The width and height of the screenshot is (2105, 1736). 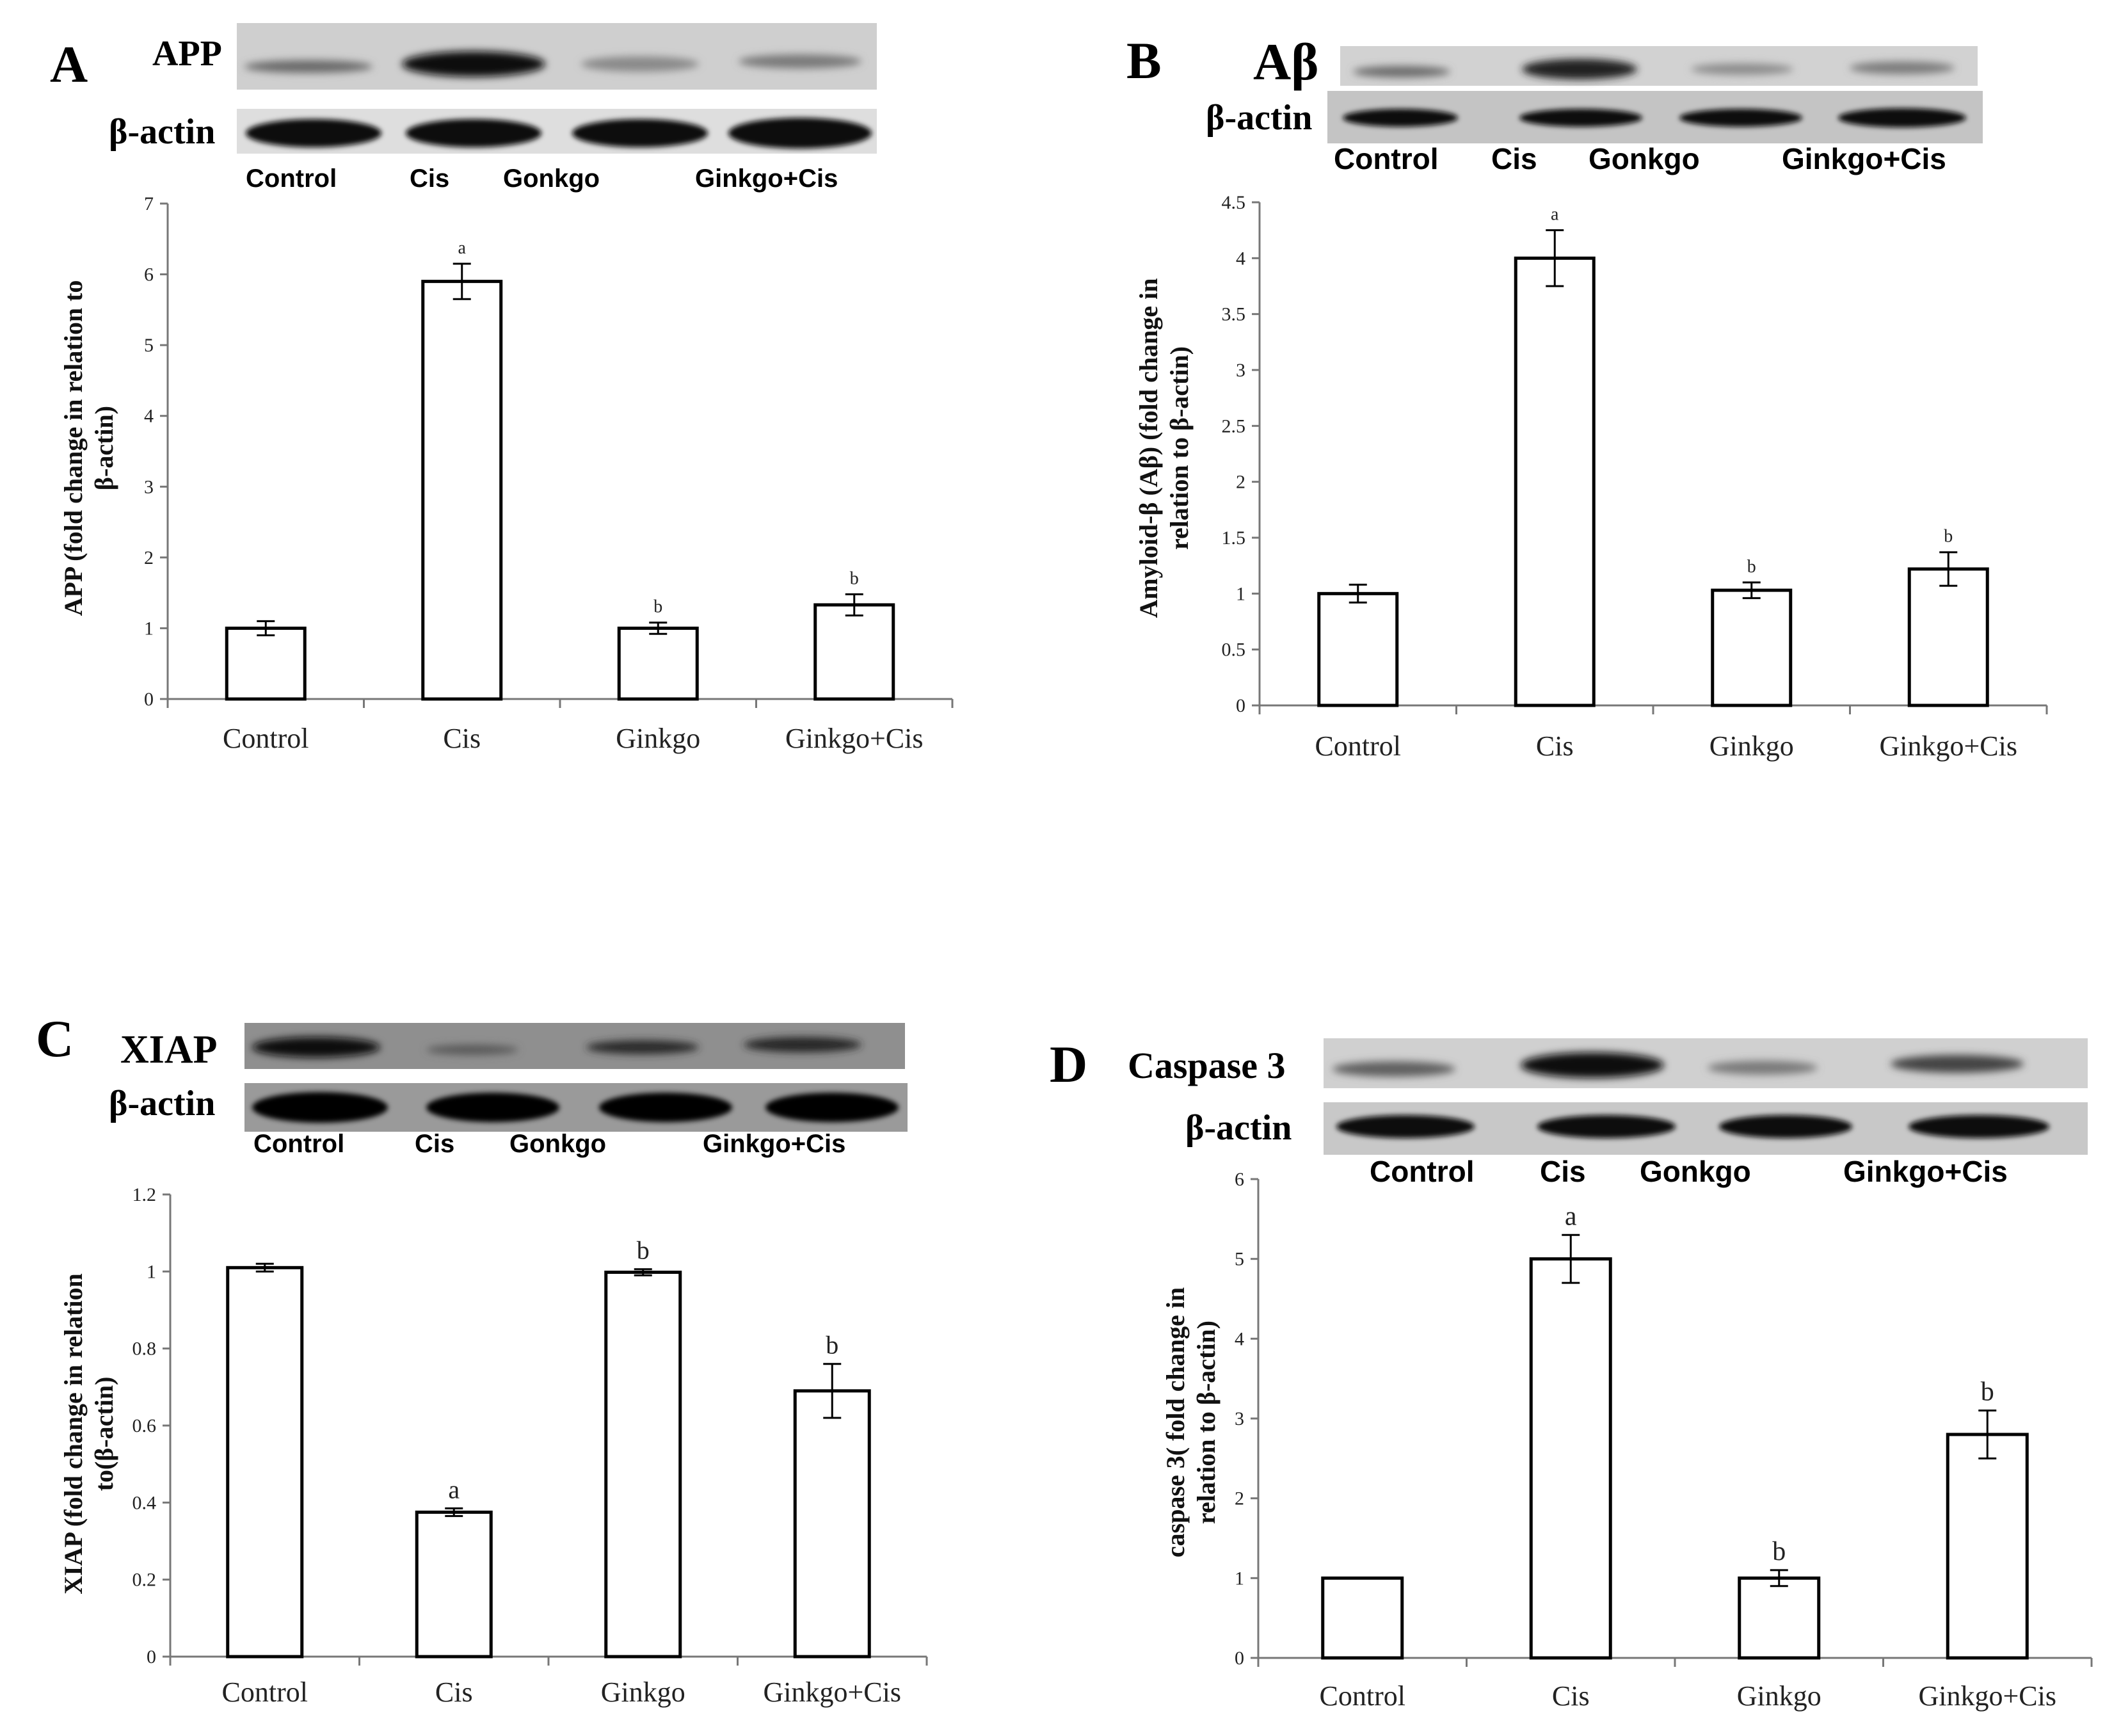 I want to click on significance-label-c: b, so click(x=643, y=1250).